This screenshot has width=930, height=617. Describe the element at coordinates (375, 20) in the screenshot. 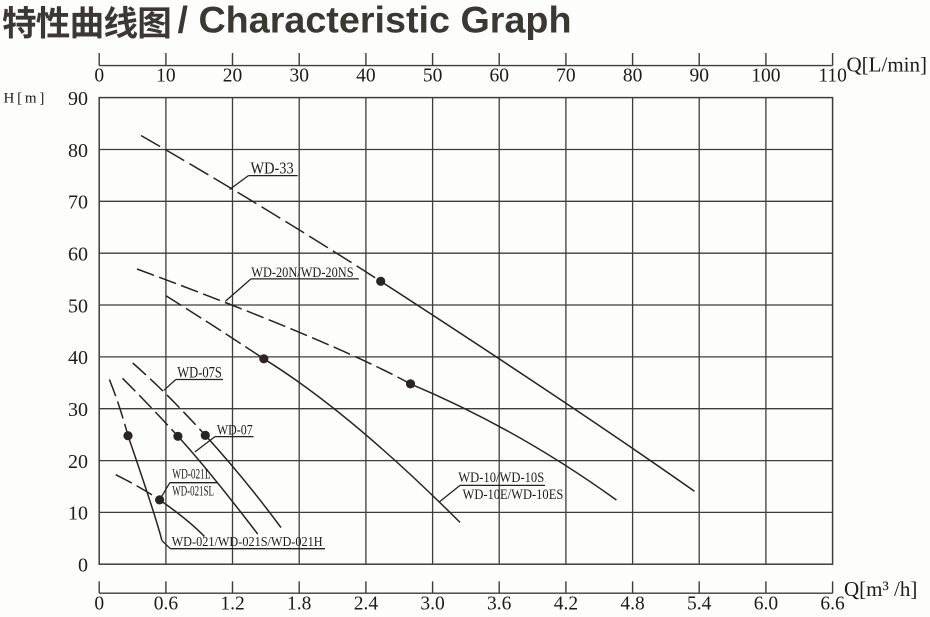

I see `svg-text: / Characteristic Graph` at that location.